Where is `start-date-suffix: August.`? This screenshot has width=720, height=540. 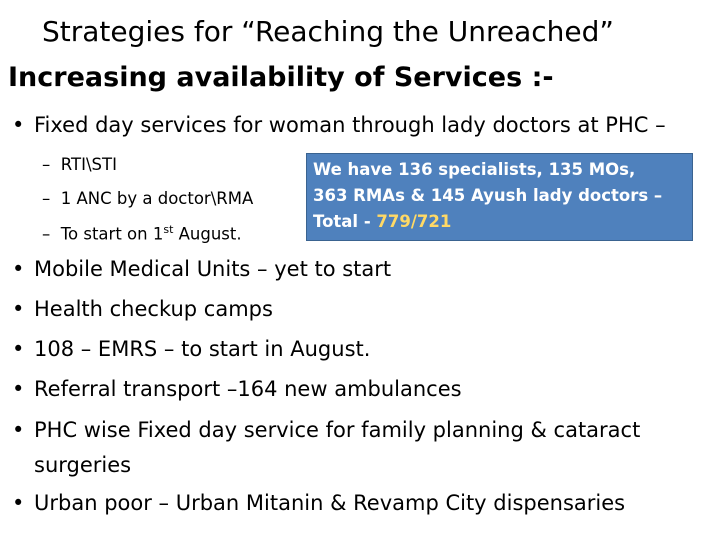 start-date-suffix: August. is located at coordinates (207, 234).